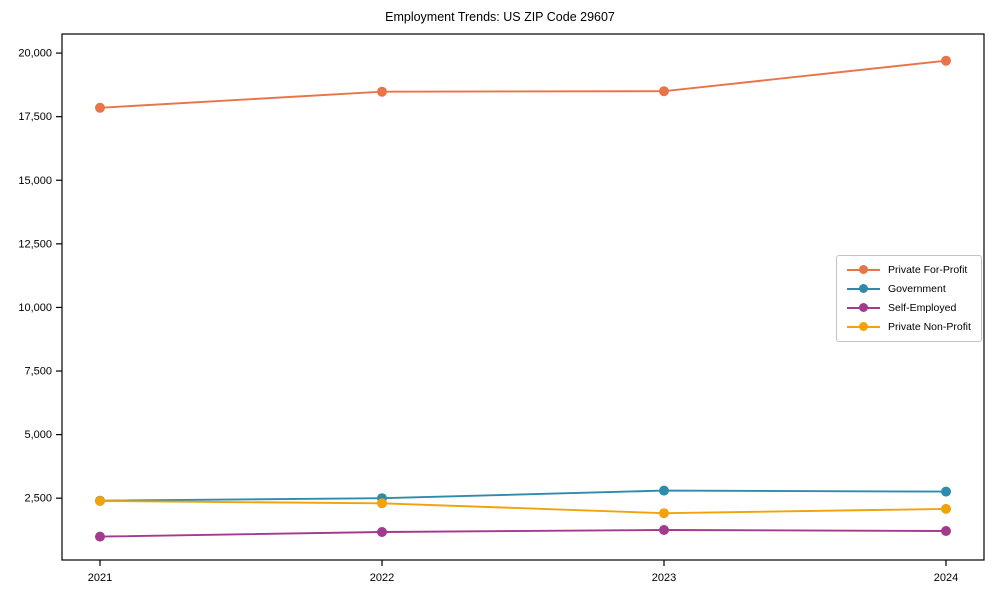 The height and width of the screenshot is (600, 1000). What do you see at coordinates (38, 372) in the screenshot?
I see `y-tick-label: 7,500` at bounding box center [38, 372].